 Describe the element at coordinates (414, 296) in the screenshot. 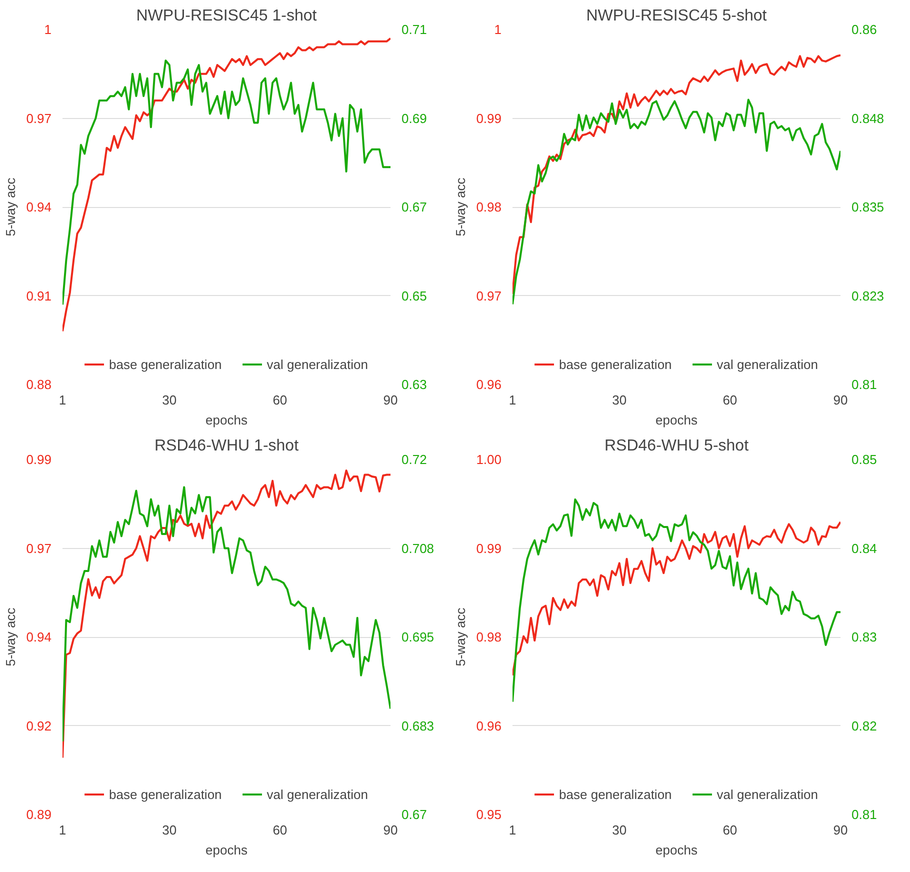

I see `y2-tick-label: 0.65` at that location.